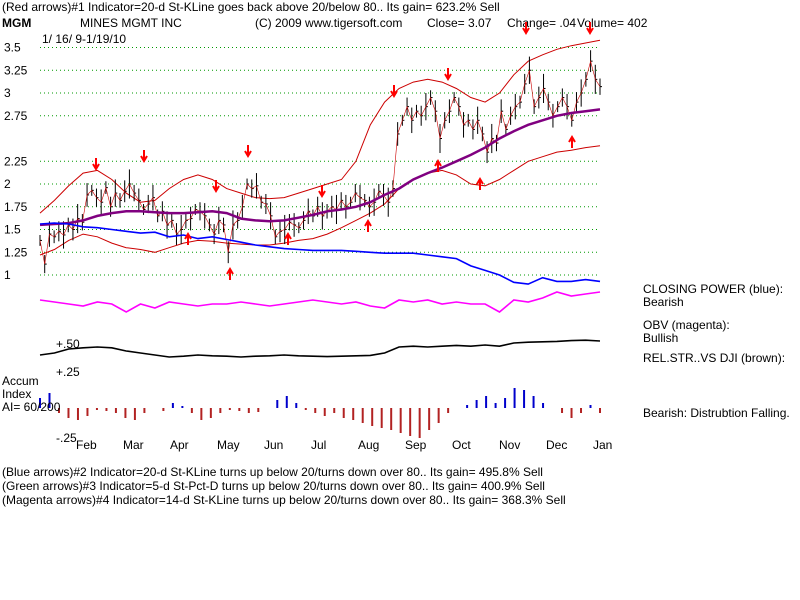  What do you see at coordinates (16, 161) in the screenshot?
I see `price-tick-label: 2.25` at bounding box center [16, 161].